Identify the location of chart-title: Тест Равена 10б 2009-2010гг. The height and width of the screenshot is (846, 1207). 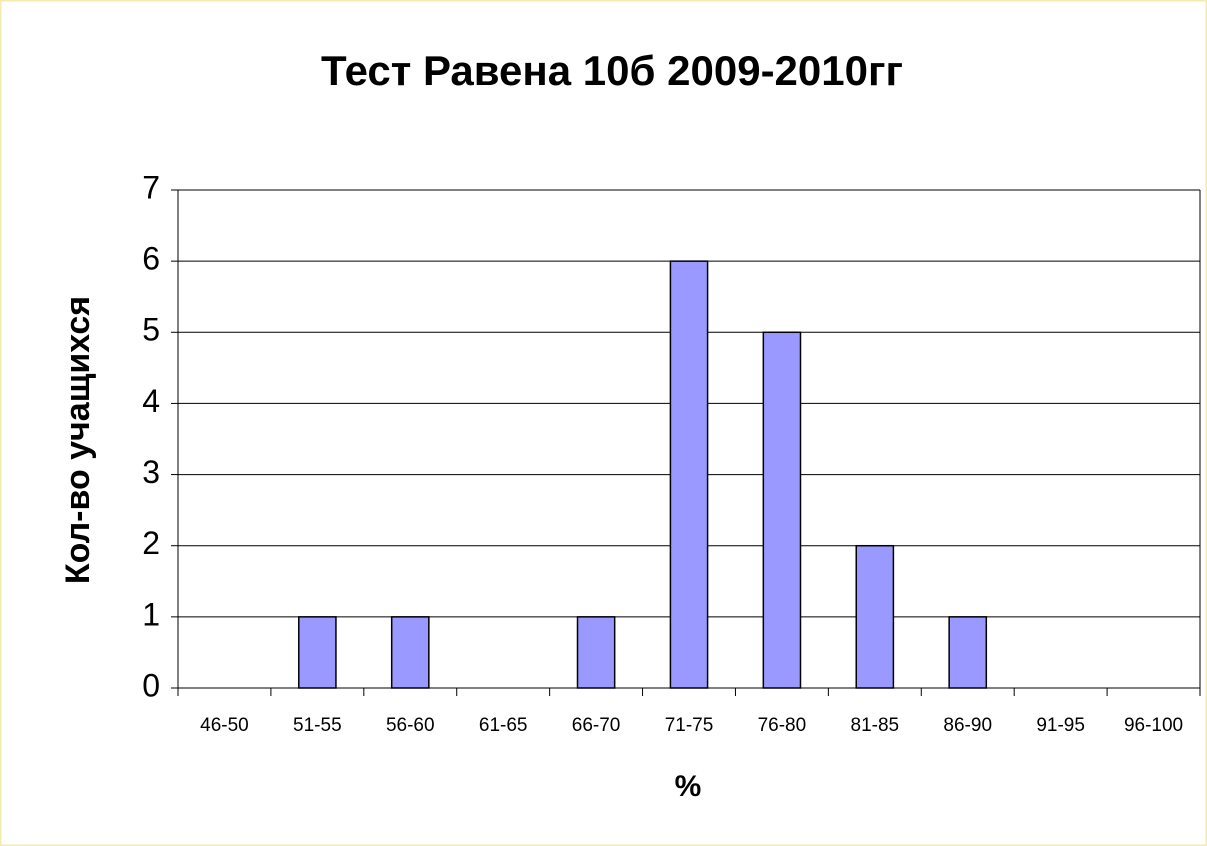
(612, 70).